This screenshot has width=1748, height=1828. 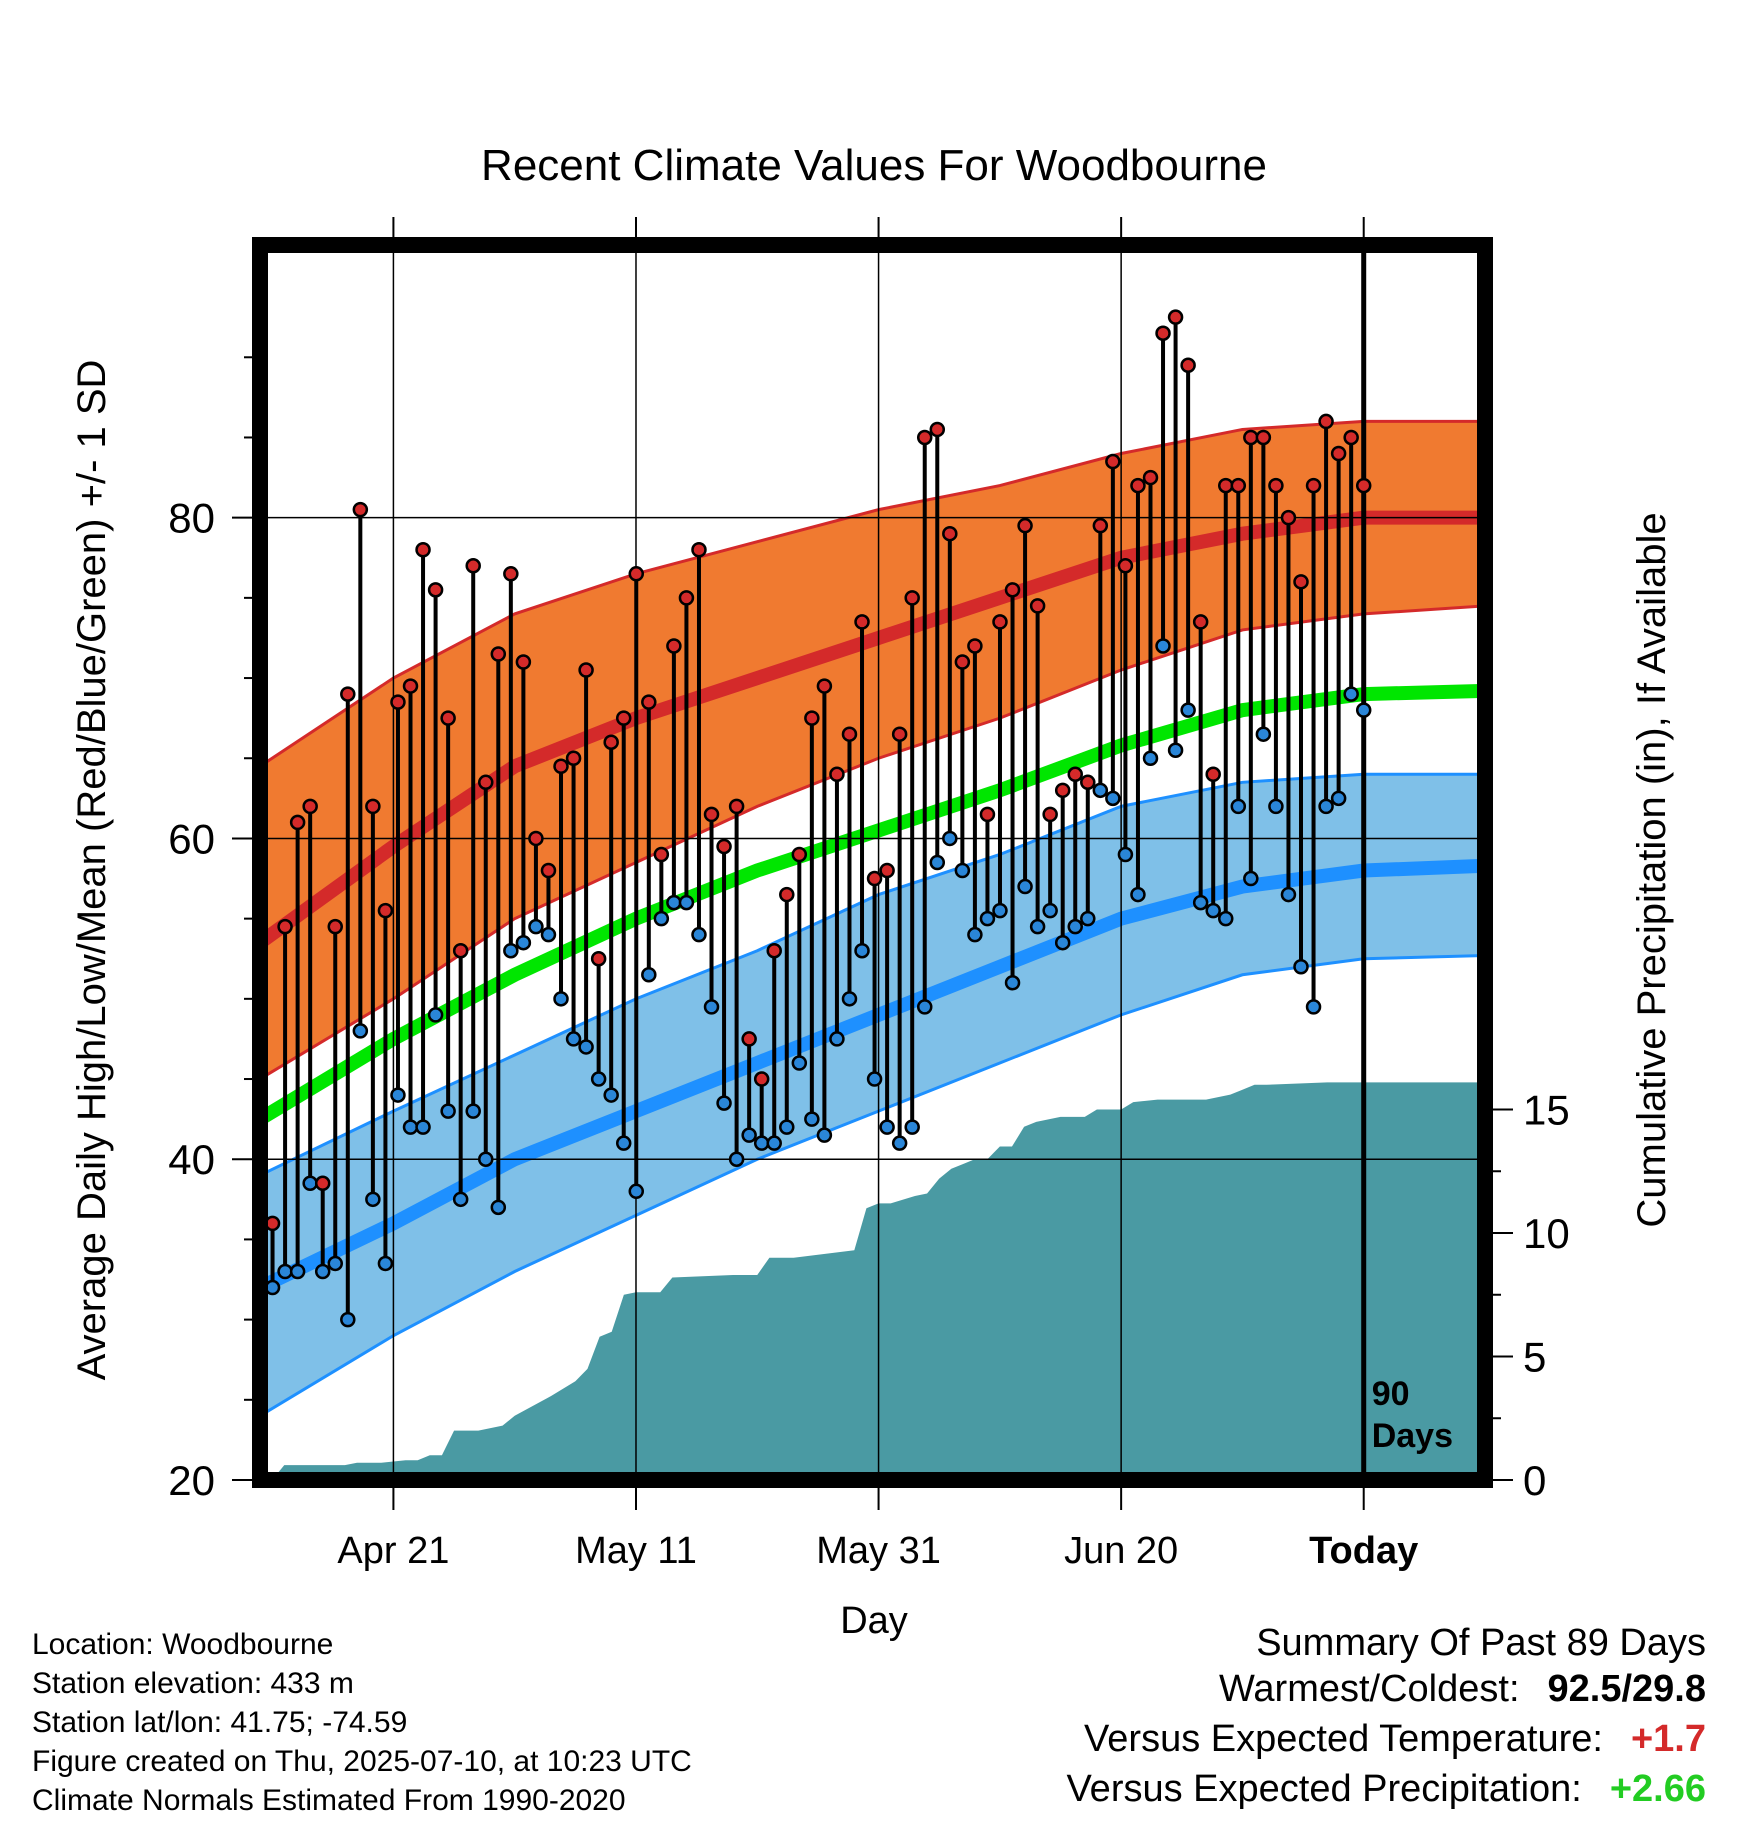 I want to click on chart-title: Recent Climate Values For Woodbourne, so click(x=874, y=165).